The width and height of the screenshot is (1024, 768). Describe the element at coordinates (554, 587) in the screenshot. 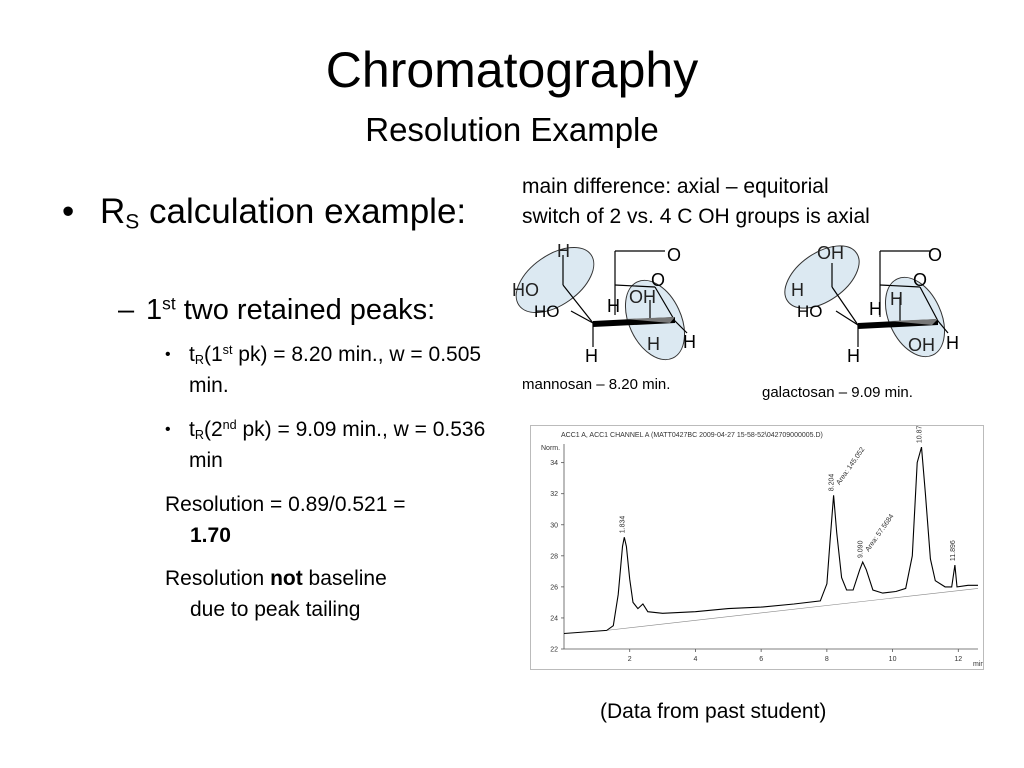

I see `y-tick-label: 26` at that location.